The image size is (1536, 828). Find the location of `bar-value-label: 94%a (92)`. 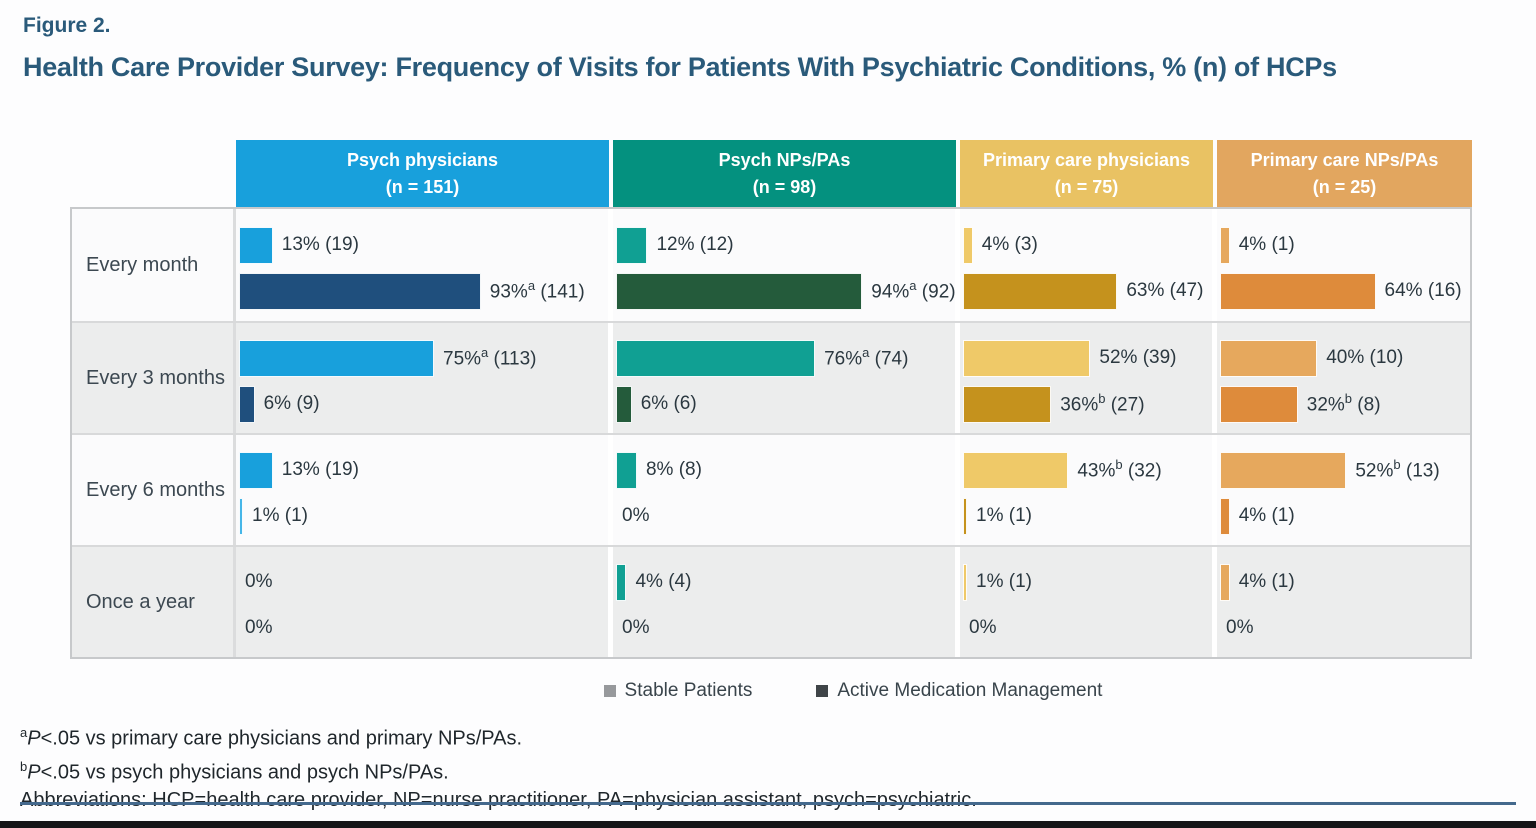

bar-value-label: 94%a (92) is located at coordinates (913, 290).